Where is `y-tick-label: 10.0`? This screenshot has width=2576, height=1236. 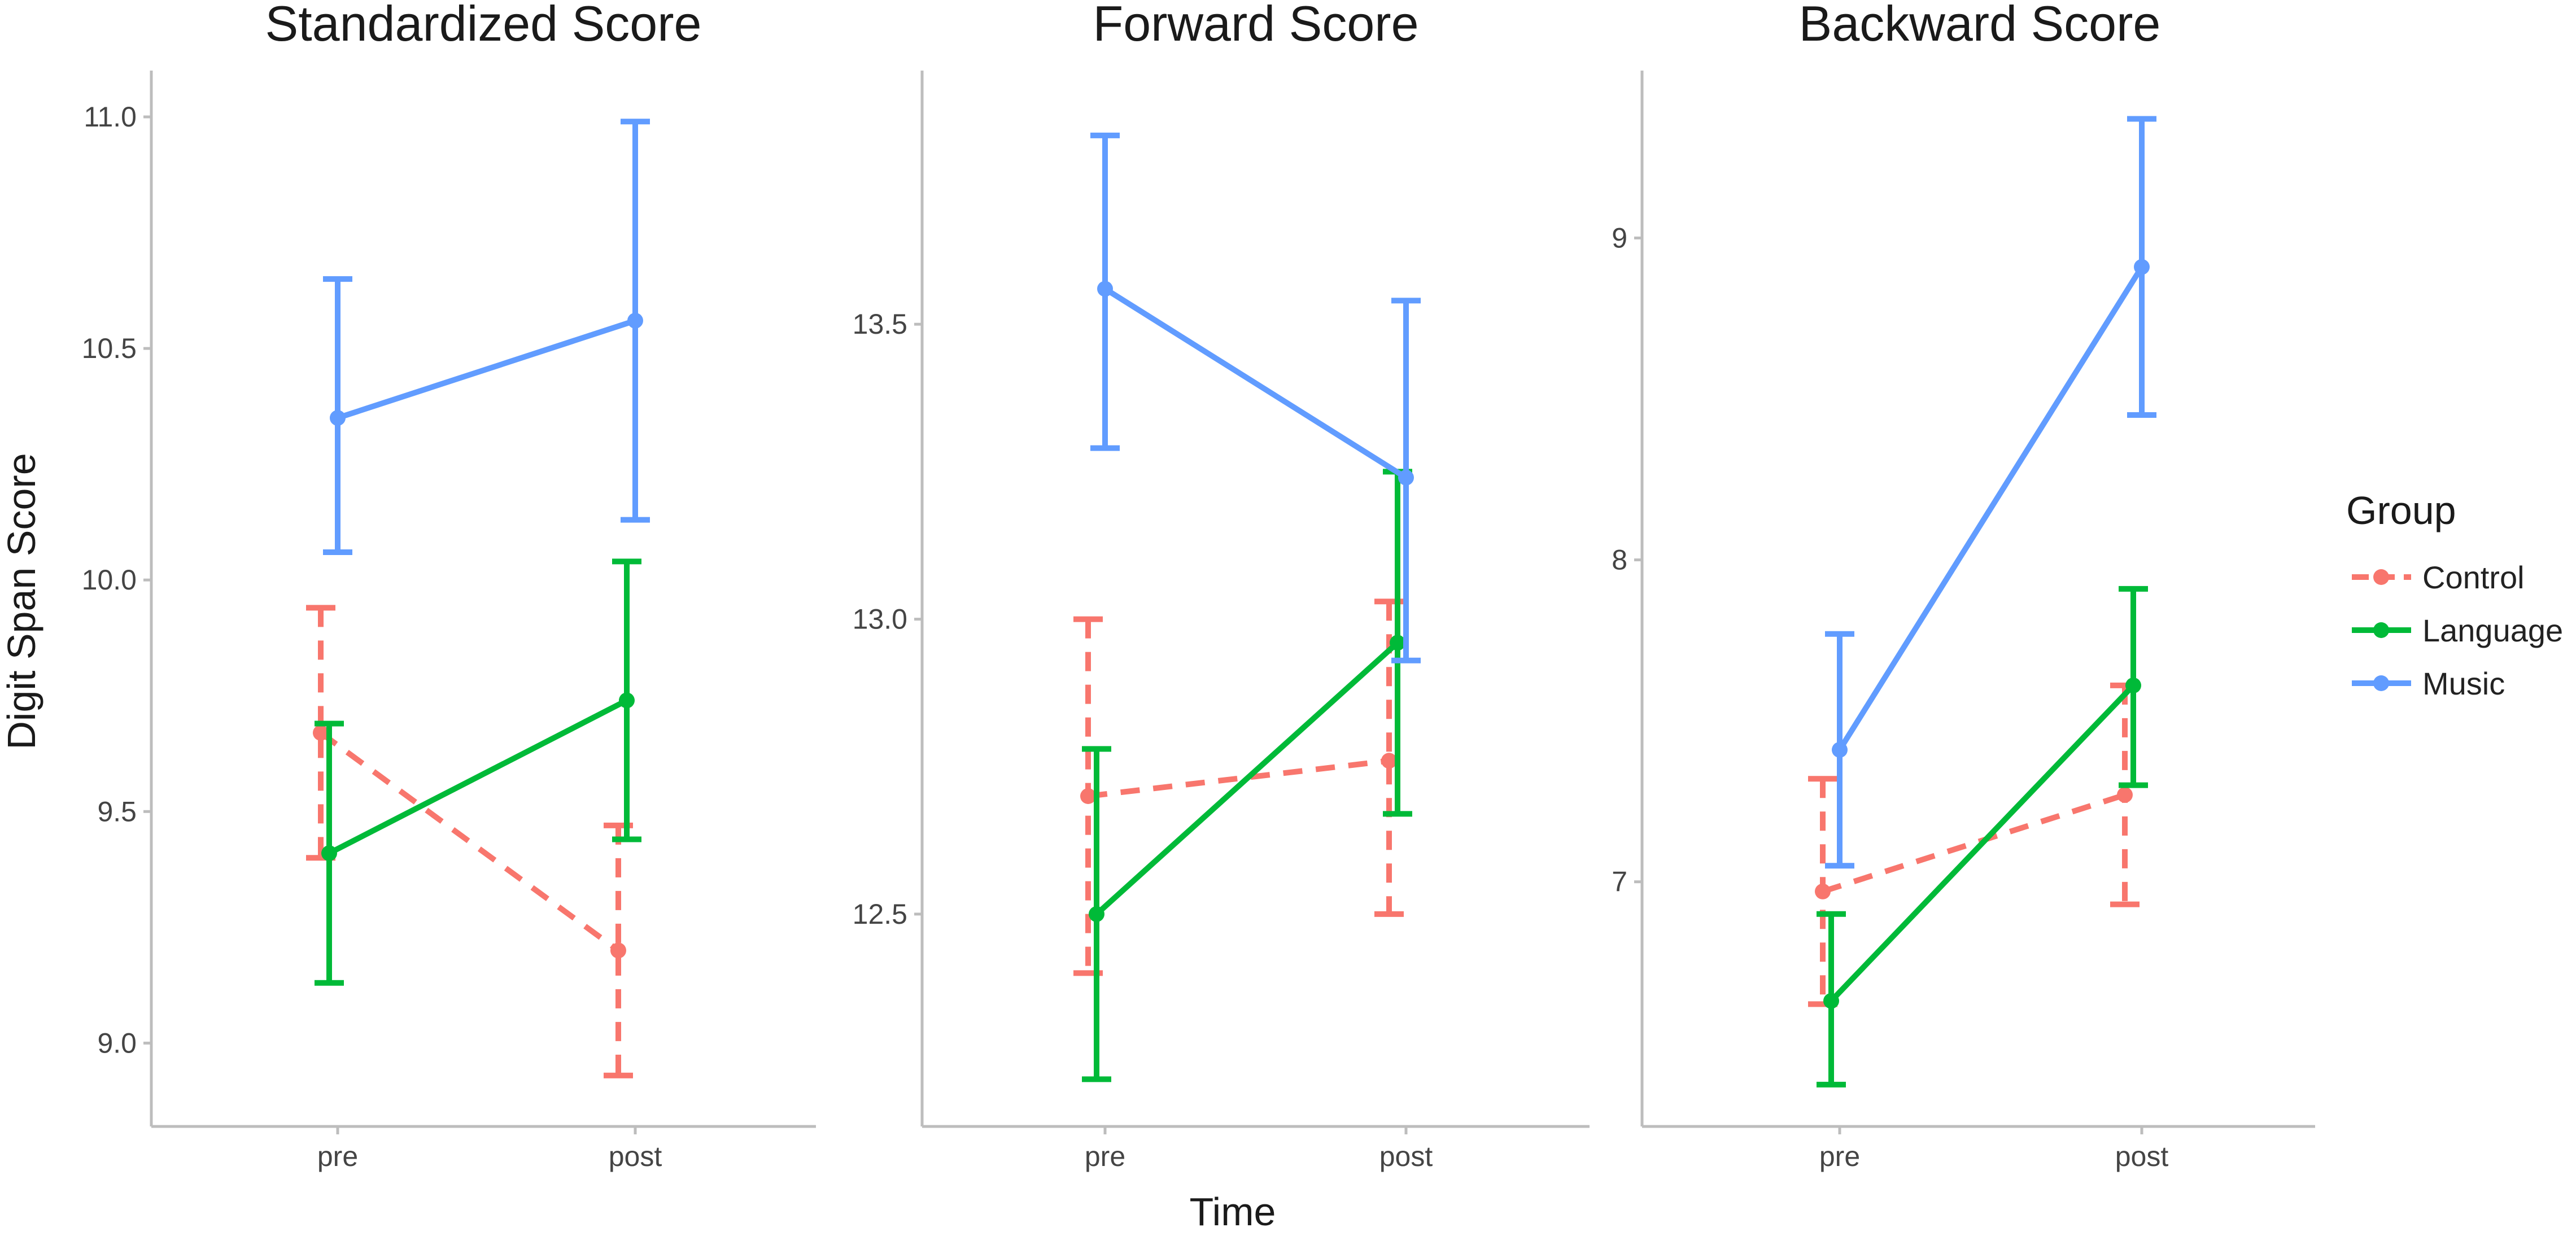 y-tick-label: 10.0 is located at coordinates (109, 580).